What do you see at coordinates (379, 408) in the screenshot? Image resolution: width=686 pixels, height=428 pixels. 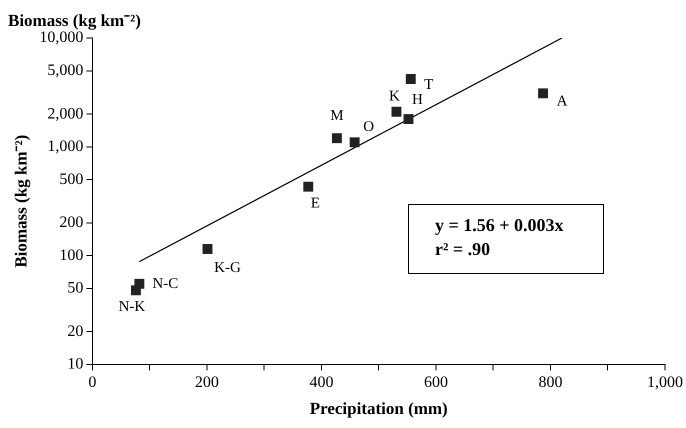 I see `x-axis-title: Precipitation (mm)` at bounding box center [379, 408].